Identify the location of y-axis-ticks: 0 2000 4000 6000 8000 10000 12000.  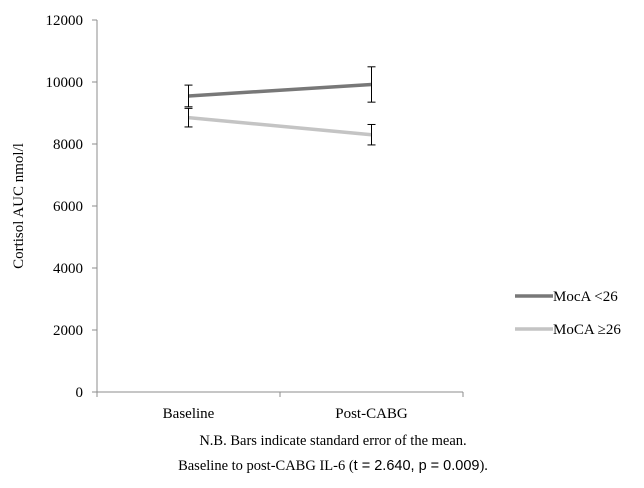
(71, 207).